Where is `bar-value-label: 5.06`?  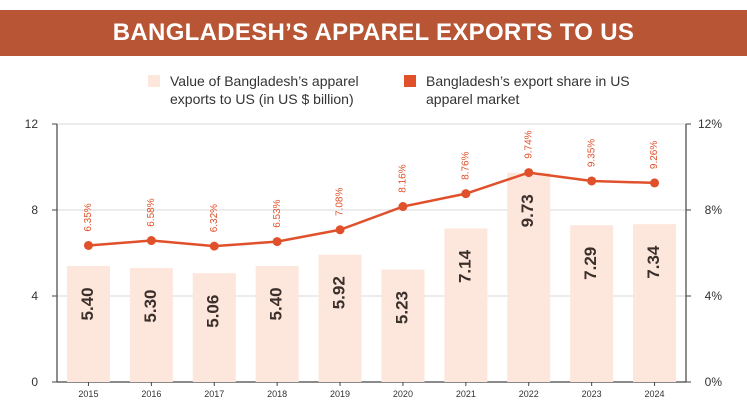
bar-value-label: 5.06 is located at coordinates (213, 311).